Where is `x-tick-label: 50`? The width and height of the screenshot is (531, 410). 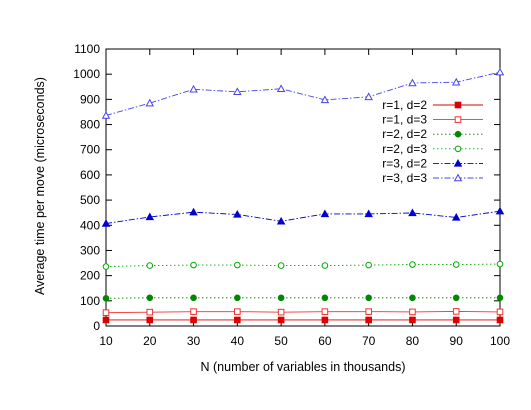 x-tick-label: 50 is located at coordinates (281, 341).